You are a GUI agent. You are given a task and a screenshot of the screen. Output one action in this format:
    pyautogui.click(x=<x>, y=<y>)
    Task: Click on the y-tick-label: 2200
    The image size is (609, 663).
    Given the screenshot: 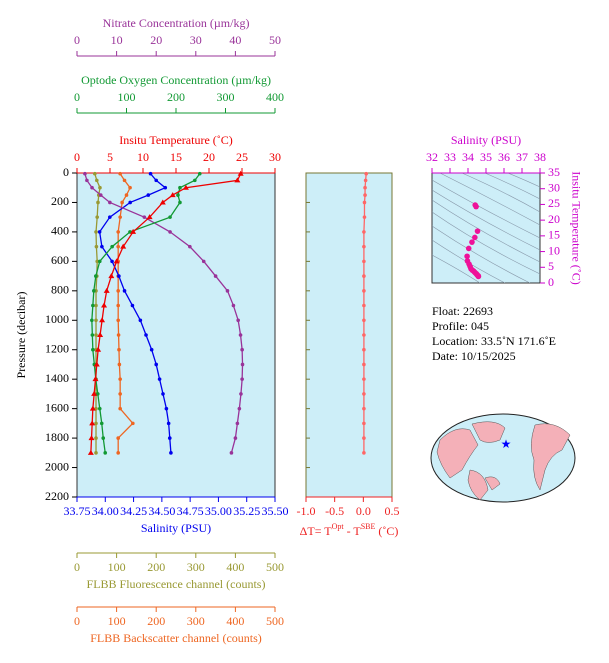 What is the action you would take?
    pyautogui.click(x=57, y=496)
    